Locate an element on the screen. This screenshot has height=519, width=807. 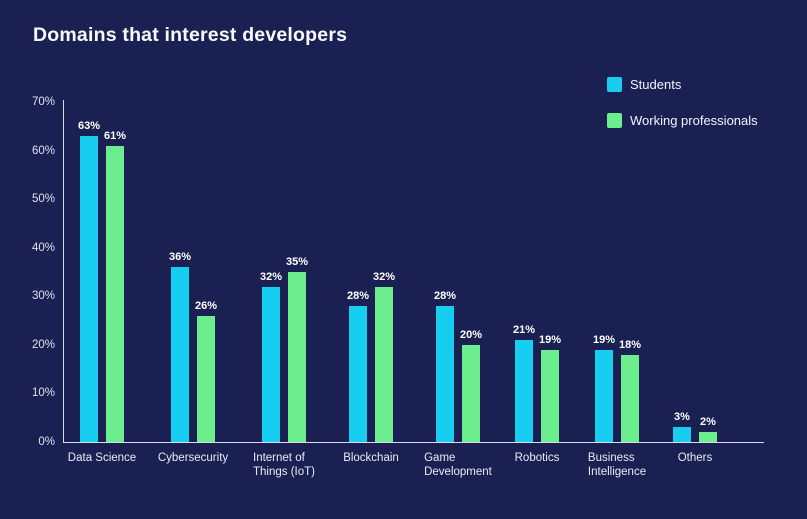
value-label-working-professionals-blockchain: 32% is located at coordinates (384, 277).